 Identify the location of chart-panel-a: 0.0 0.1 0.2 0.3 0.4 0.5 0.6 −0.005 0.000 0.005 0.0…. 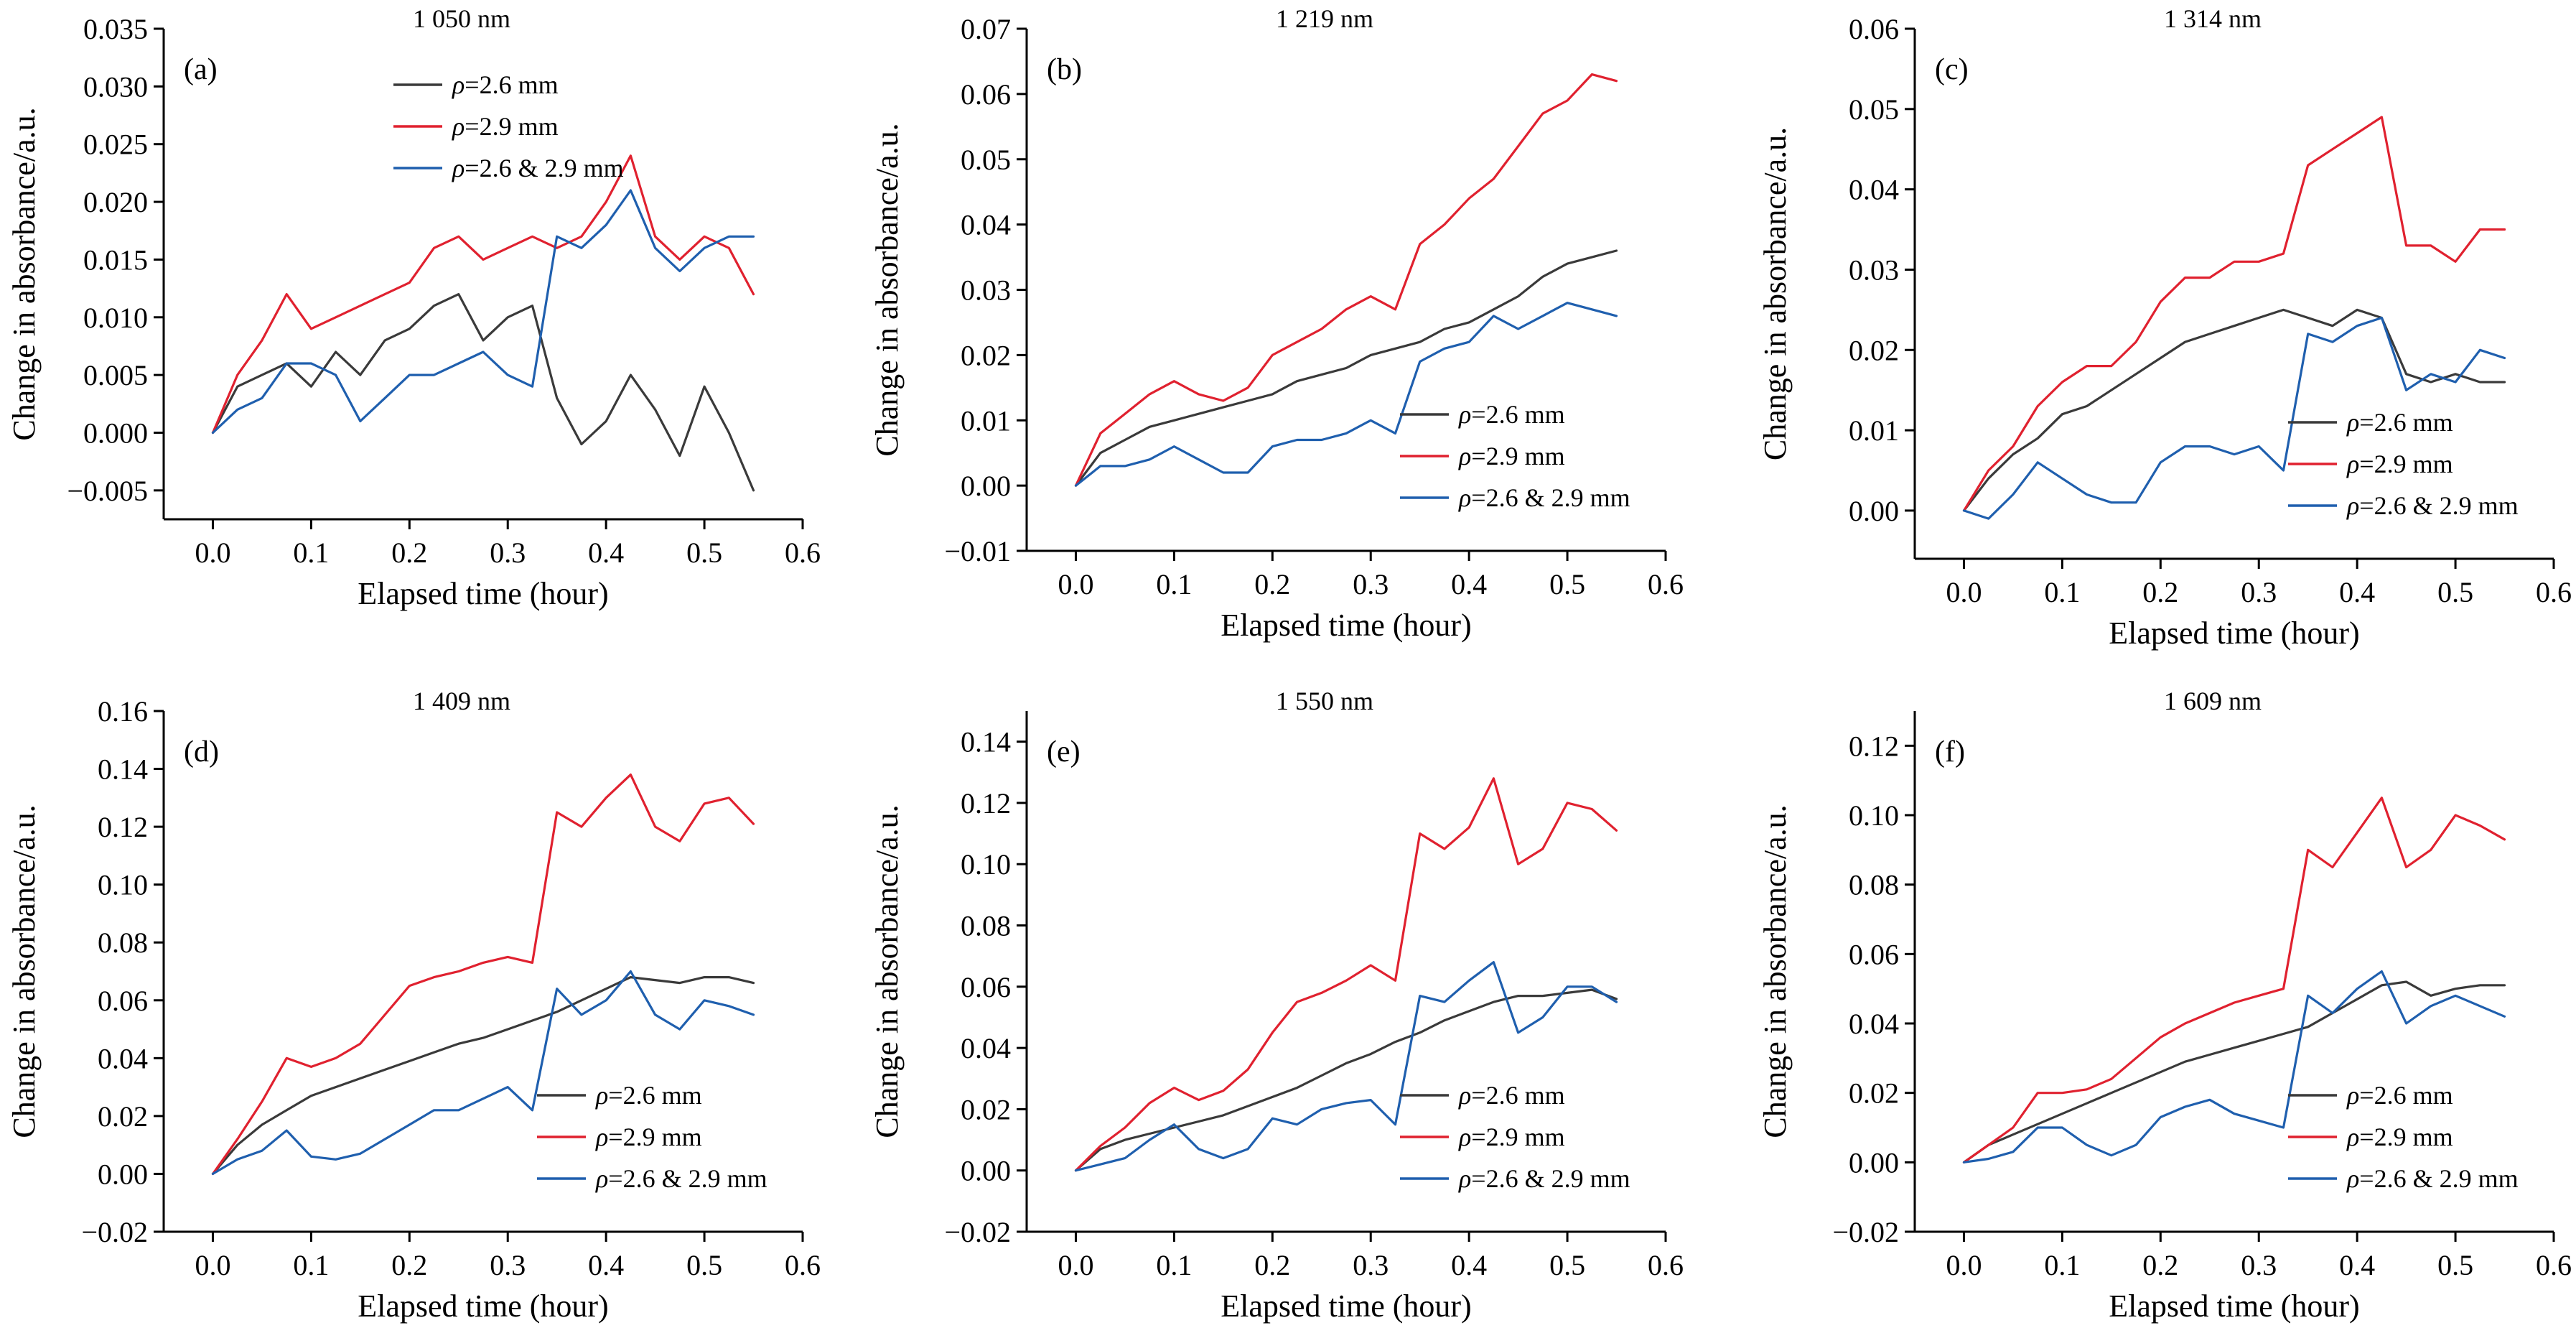
(413, 307).